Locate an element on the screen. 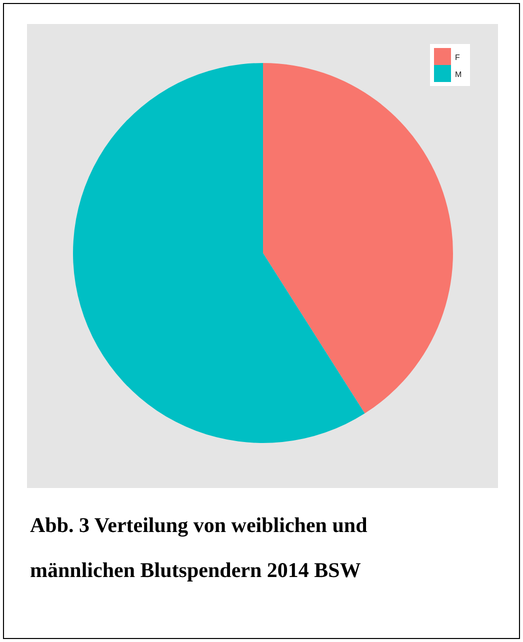 This screenshot has width=523, height=642. legend-label: M is located at coordinates (458, 74).